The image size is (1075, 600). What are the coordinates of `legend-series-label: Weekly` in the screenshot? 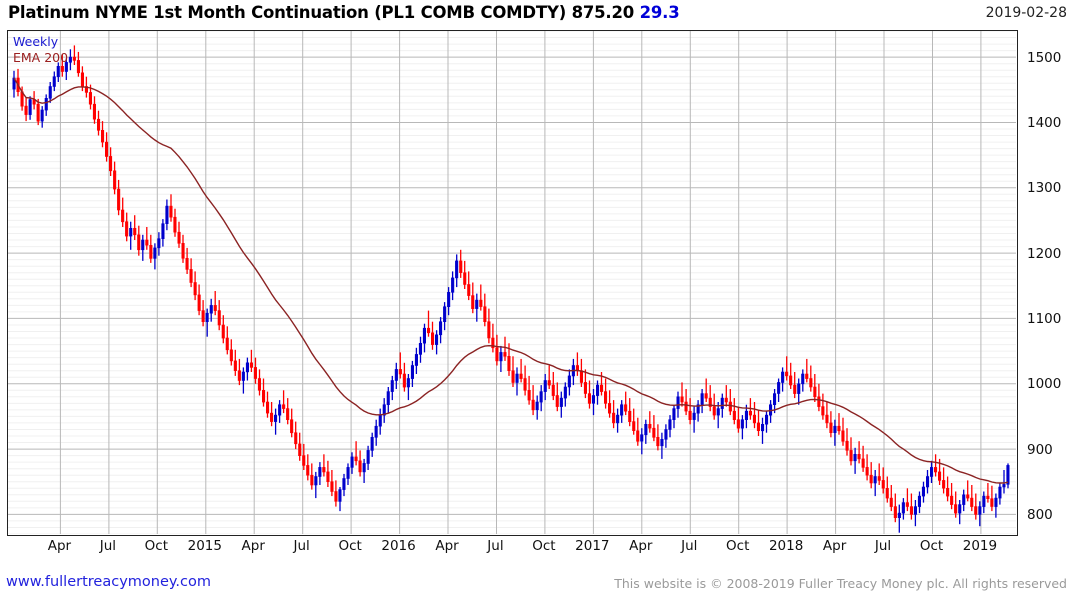 It's located at (36, 41).